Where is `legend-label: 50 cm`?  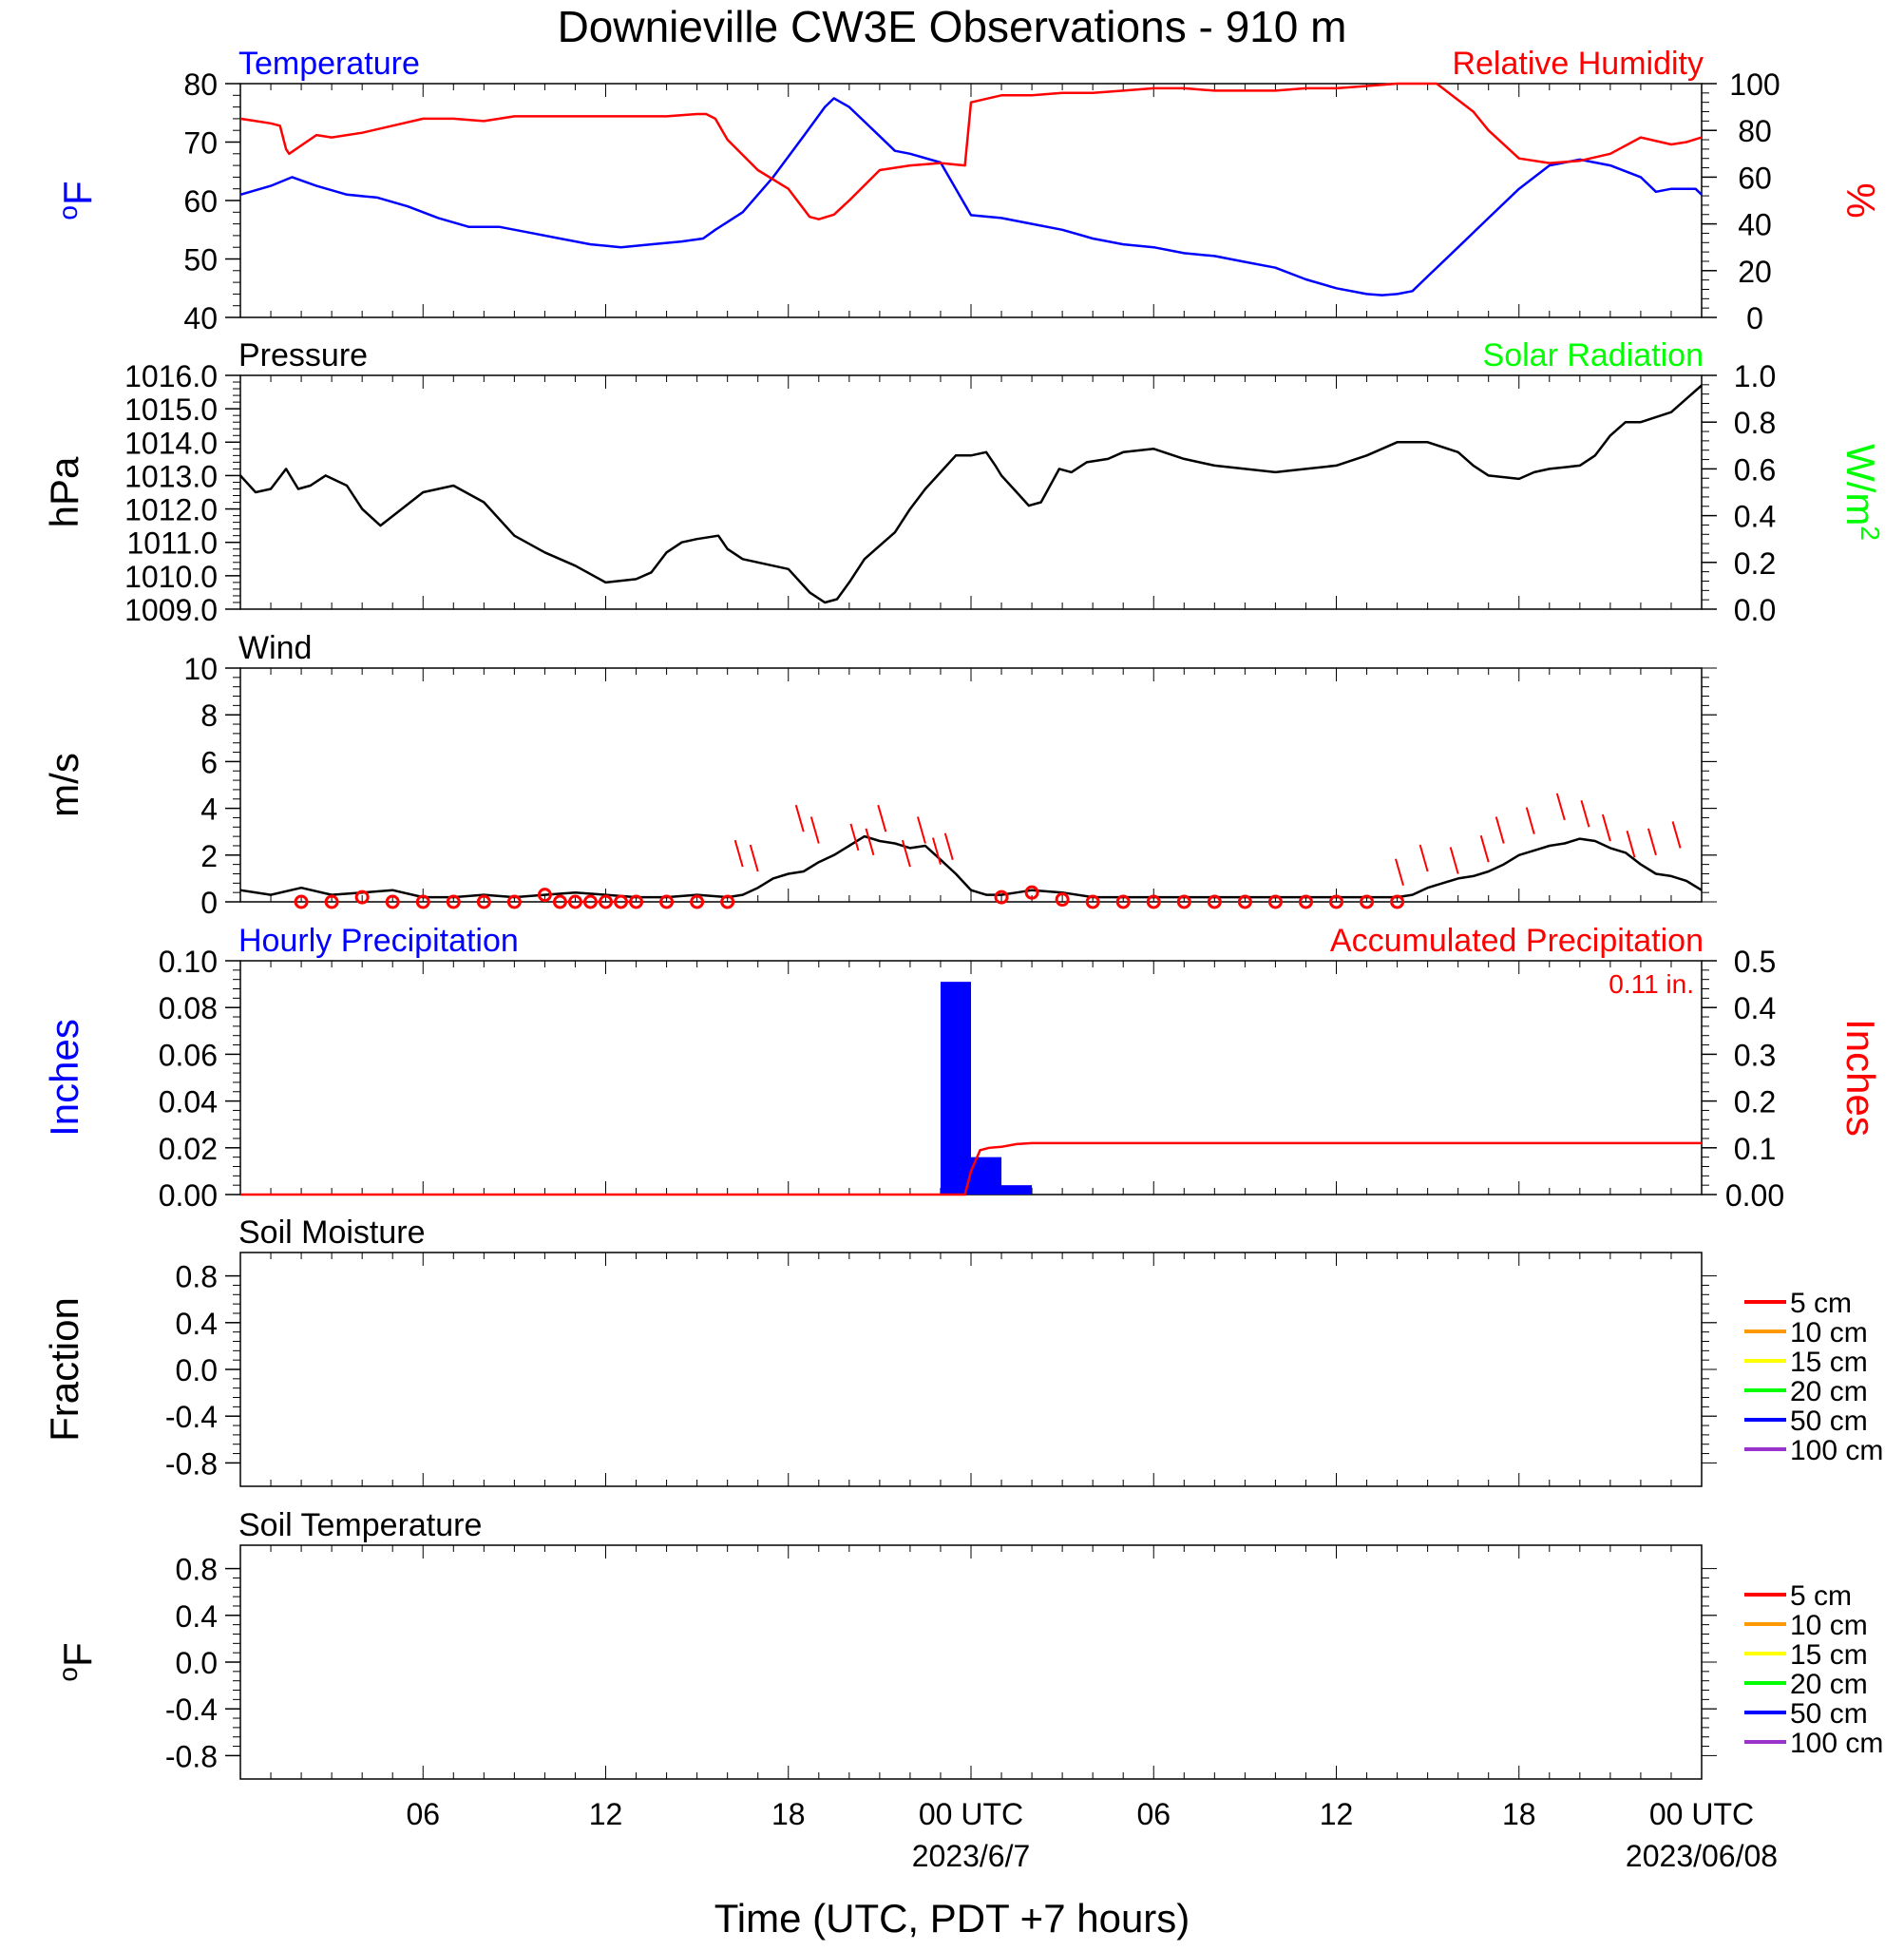
legend-label: 50 cm is located at coordinates (1829, 1421).